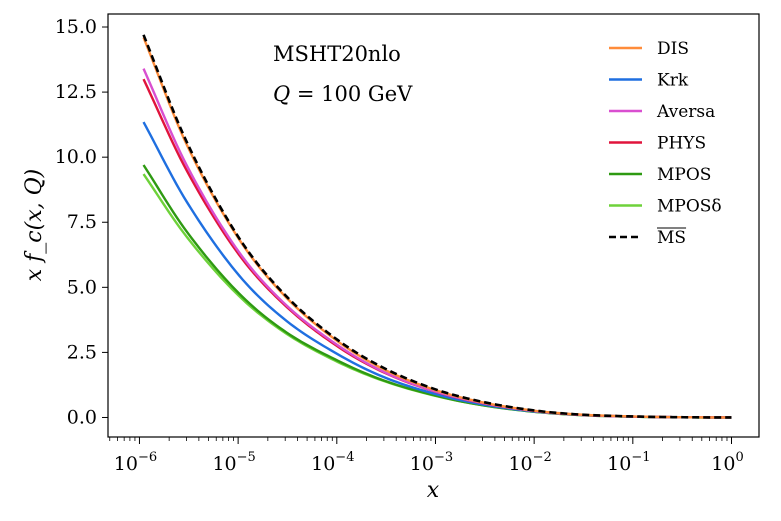  Describe the element at coordinates (673, 49) in the screenshot. I see `legend-label: DIS` at that location.